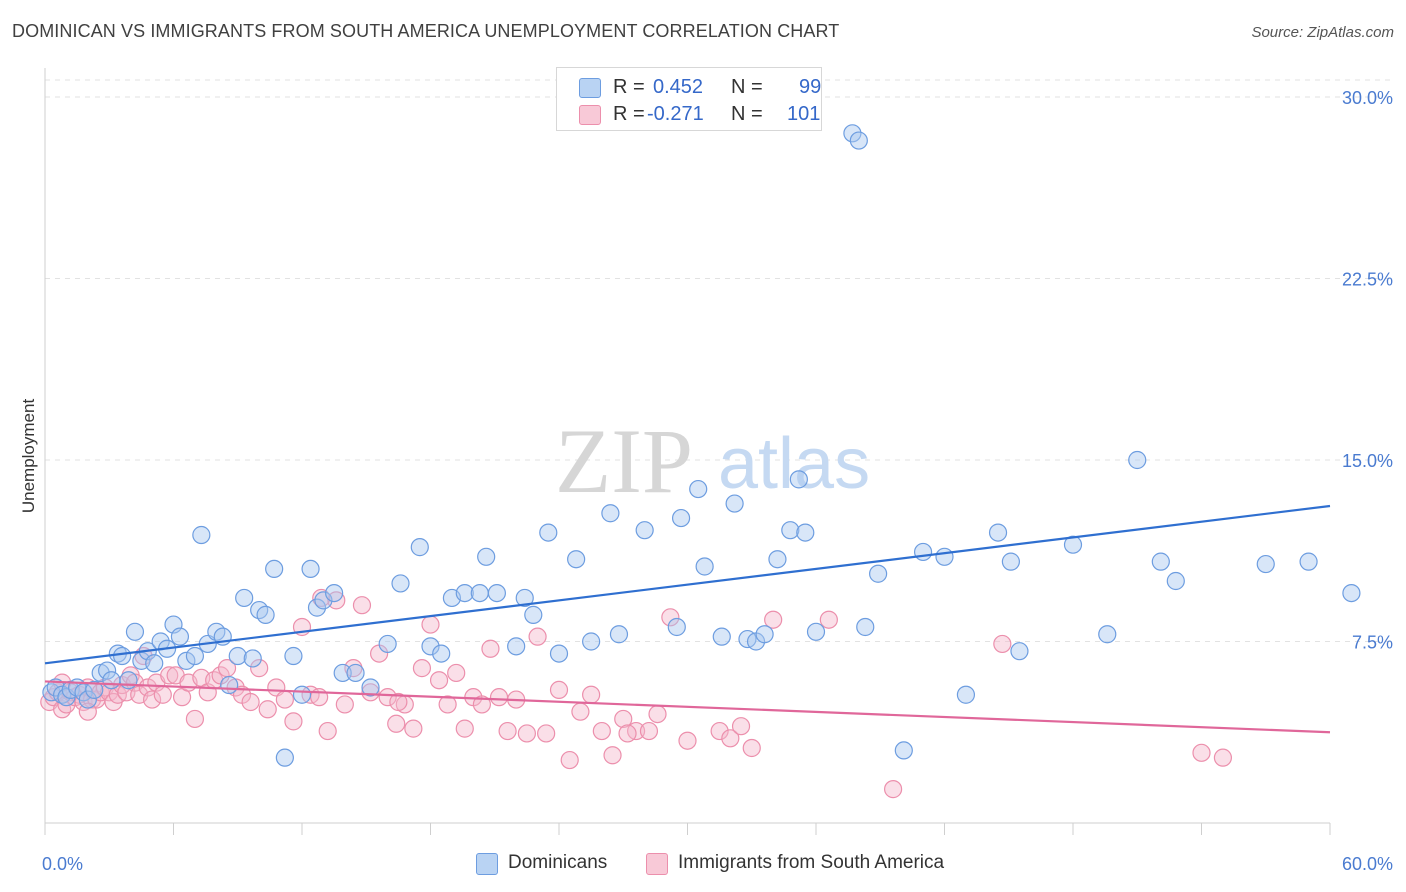  I want to click on legend-r-label: R =, so click(629, 87).